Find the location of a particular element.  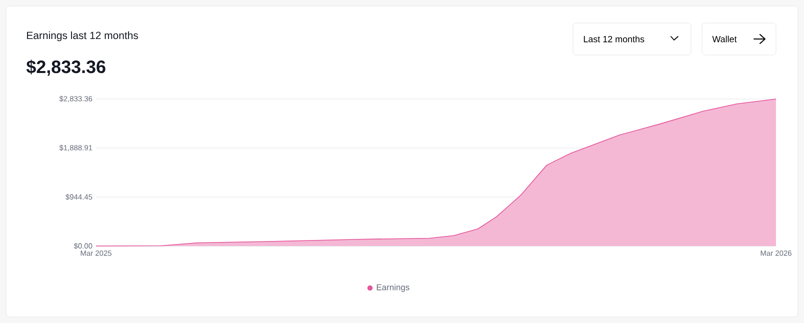

legend-label: Earnings is located at coordinates (393, 288).